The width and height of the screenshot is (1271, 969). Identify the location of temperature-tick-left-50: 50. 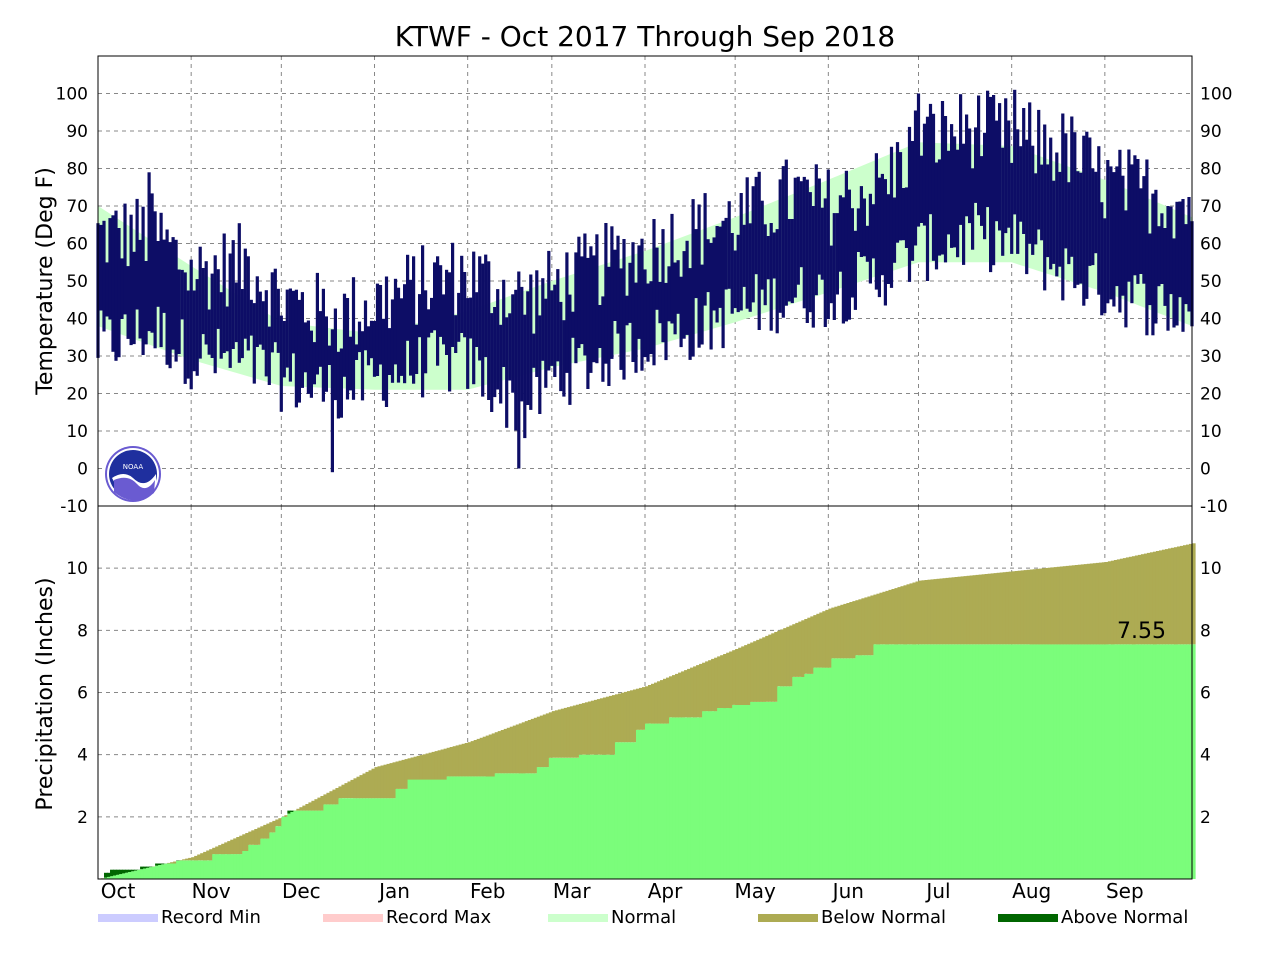
(77, 282).